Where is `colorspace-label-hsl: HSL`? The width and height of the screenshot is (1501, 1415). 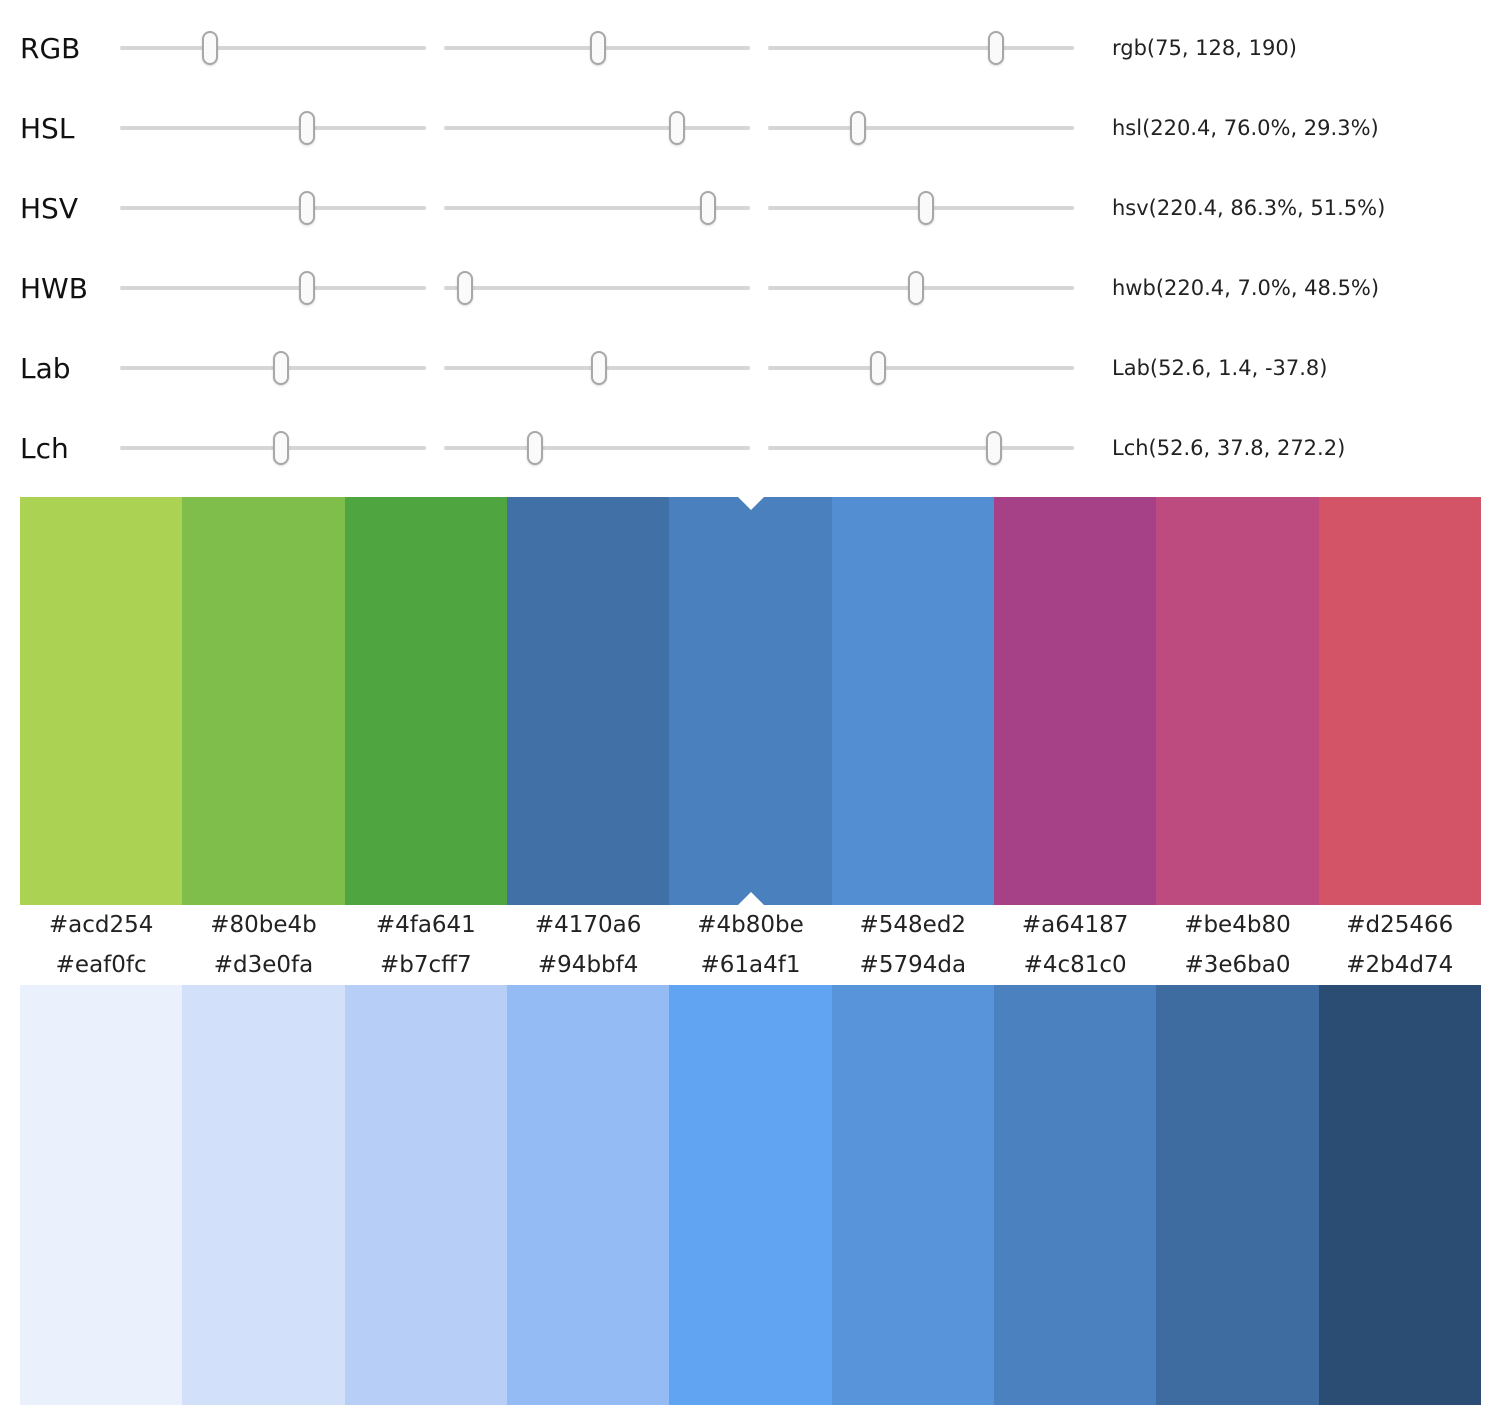
colorspace-label-hsl: HSL is located at coordinates (47, 128).